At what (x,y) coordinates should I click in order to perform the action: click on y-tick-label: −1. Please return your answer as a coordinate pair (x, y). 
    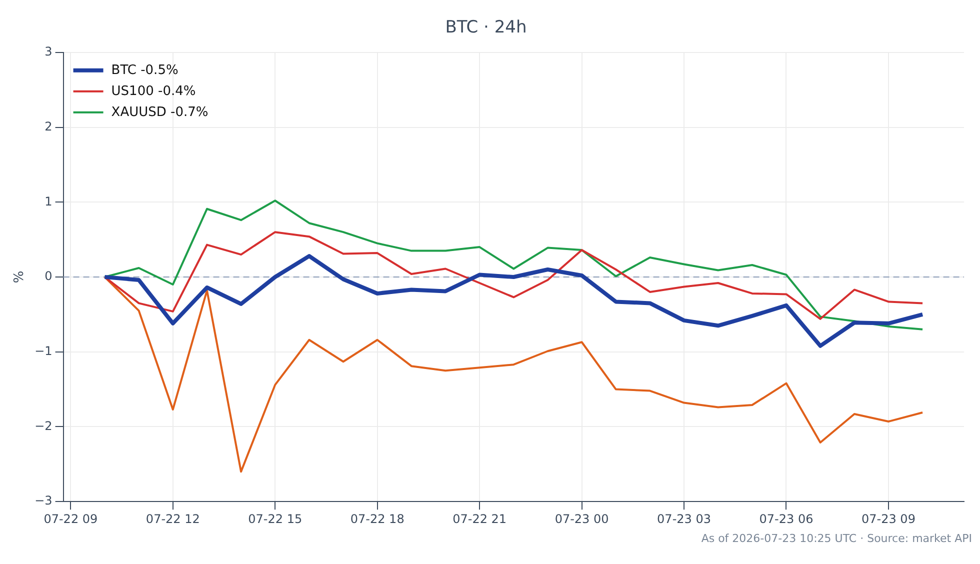
    Looking at the image, I should click on (43, 351).